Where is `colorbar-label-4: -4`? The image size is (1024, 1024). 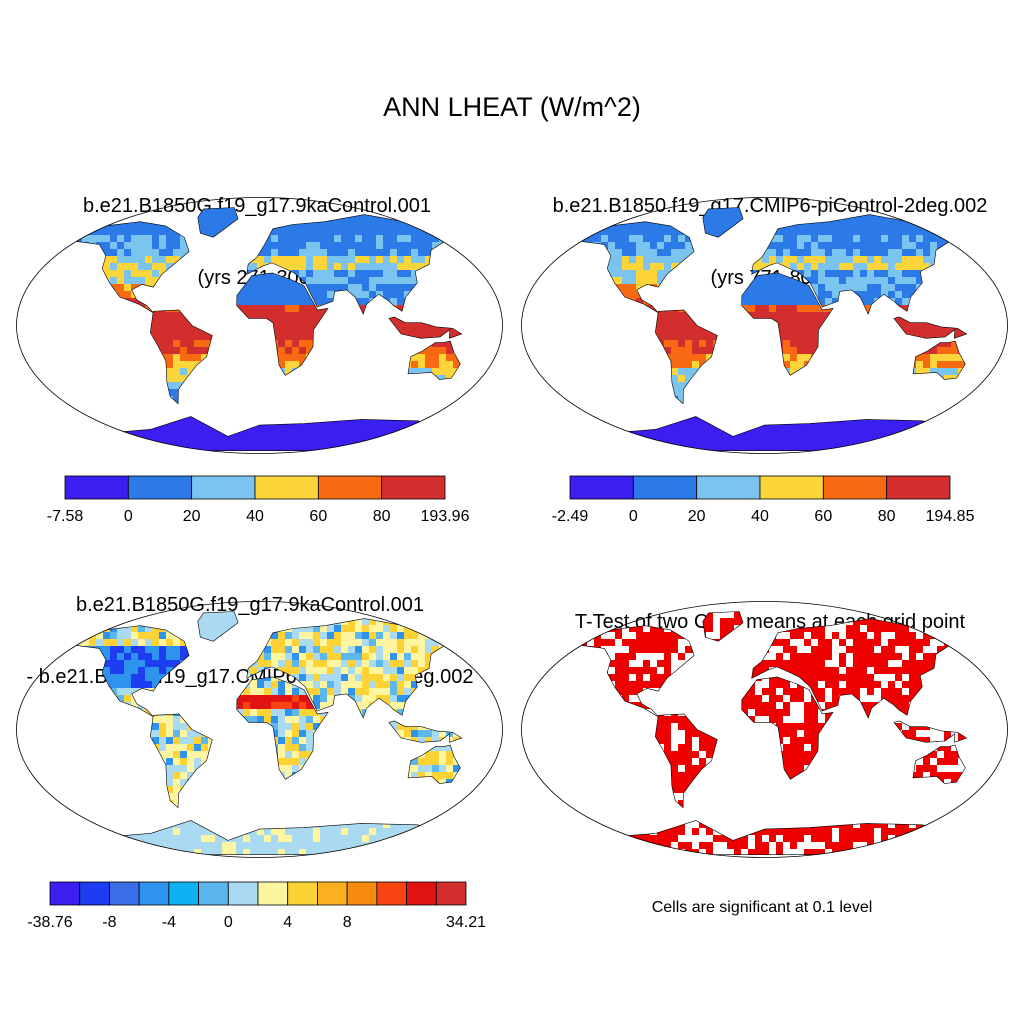
colorbar-label-4: -4 is located at coordinates (169, 922).